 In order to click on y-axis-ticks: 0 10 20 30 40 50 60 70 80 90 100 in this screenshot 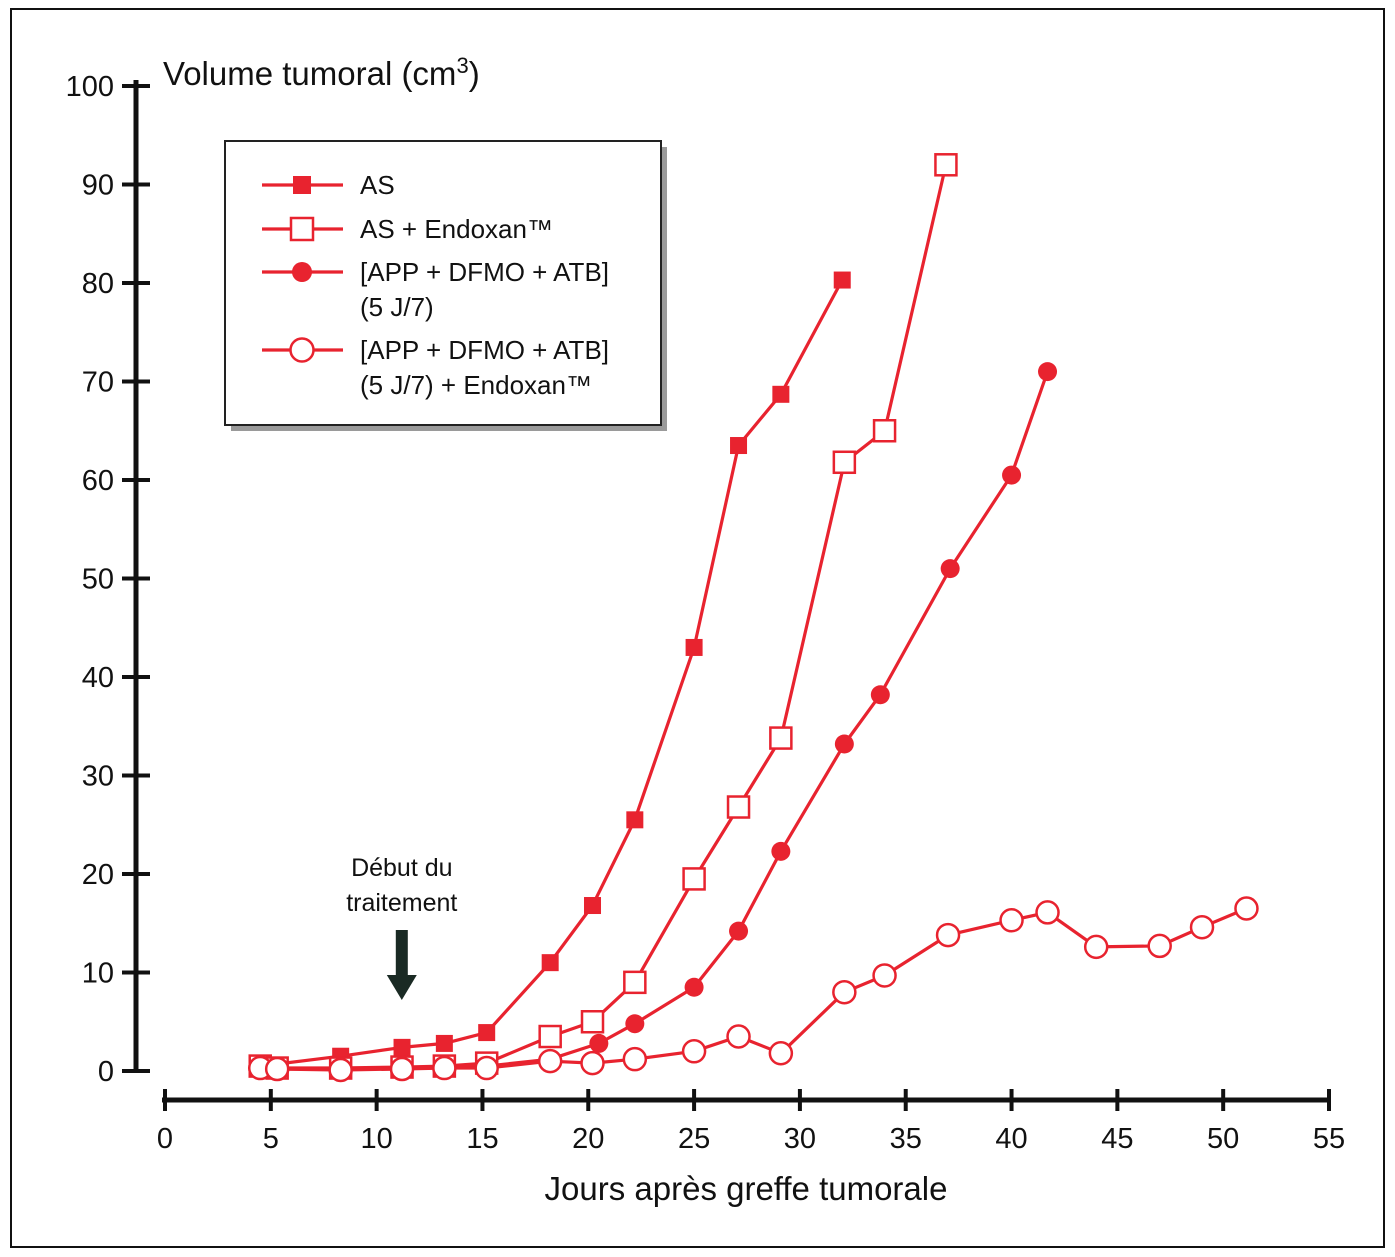, I will do `click(108, 579)`.